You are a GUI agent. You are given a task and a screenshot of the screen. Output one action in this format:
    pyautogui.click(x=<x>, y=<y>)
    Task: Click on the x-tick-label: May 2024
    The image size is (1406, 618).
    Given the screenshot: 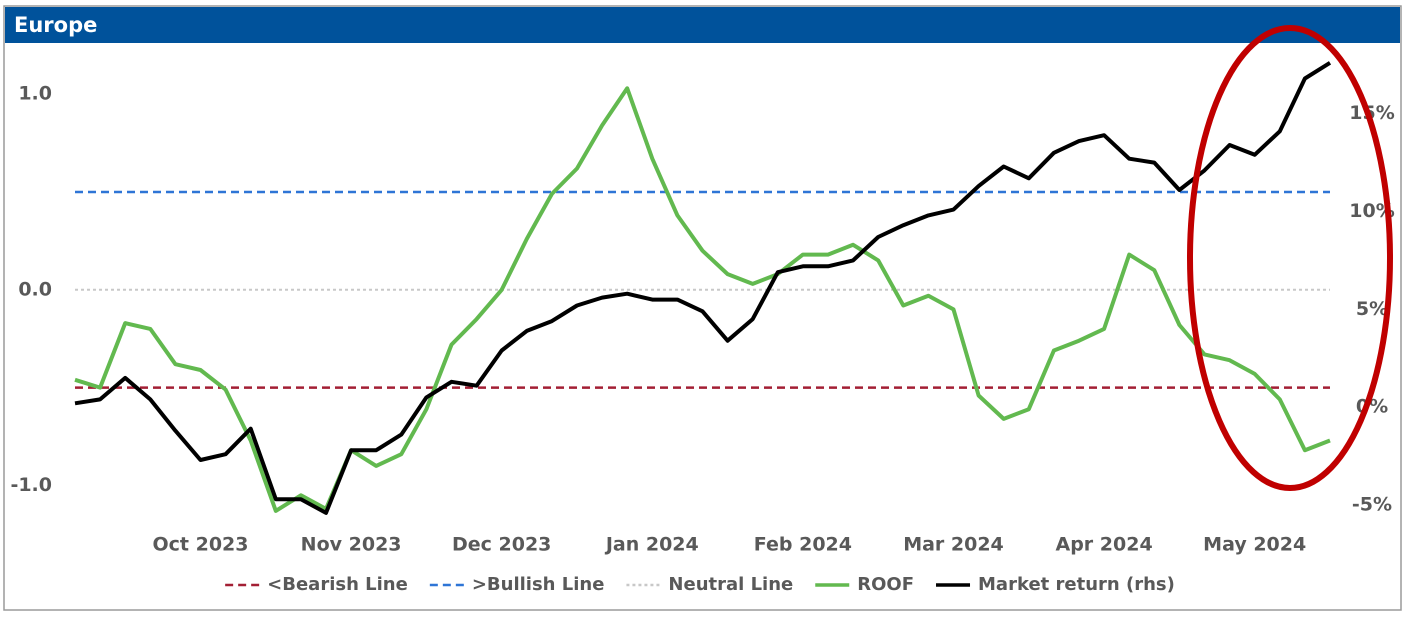 What is the action you would take?
    pyautogui.click(x=1254, y=545)
    